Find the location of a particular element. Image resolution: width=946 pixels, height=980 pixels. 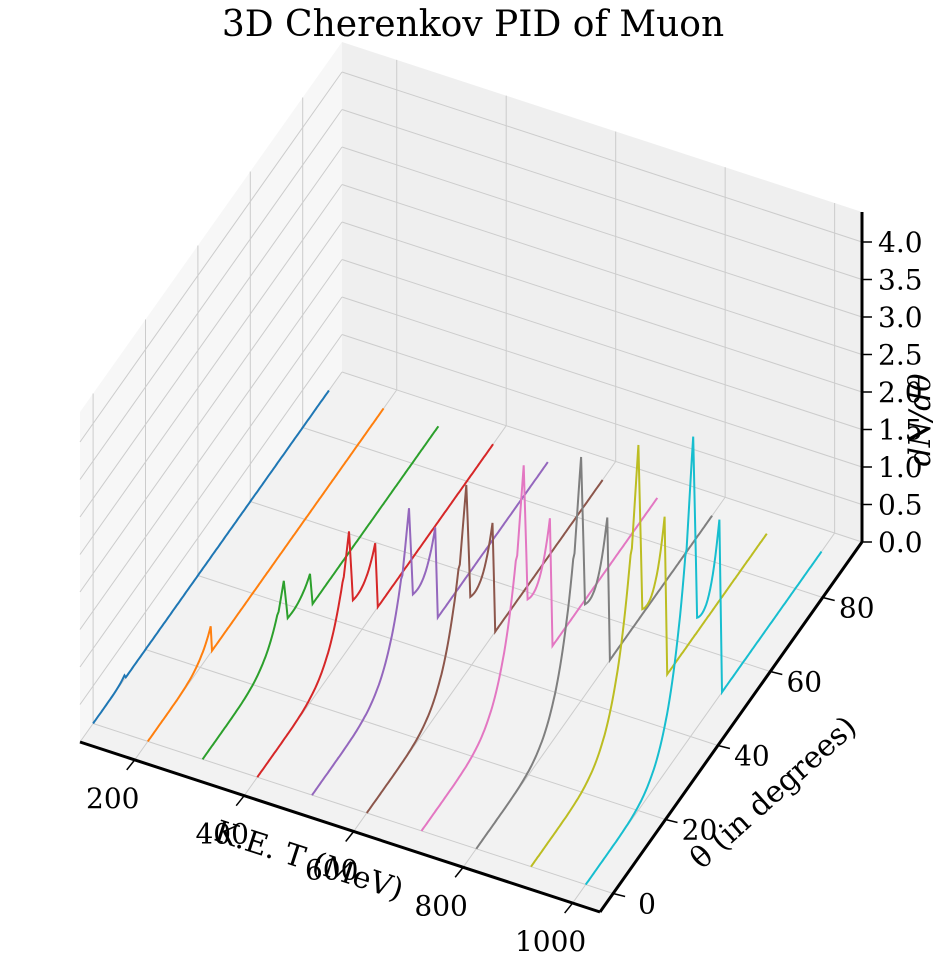

z-tick-label: 0.5 is located at coordinates (900, 505).